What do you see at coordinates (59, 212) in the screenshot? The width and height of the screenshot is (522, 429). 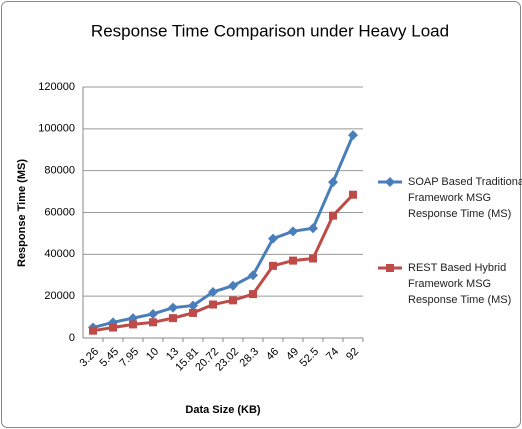 I see `y-tick-label: 60000` at bounding box center [59, 212].